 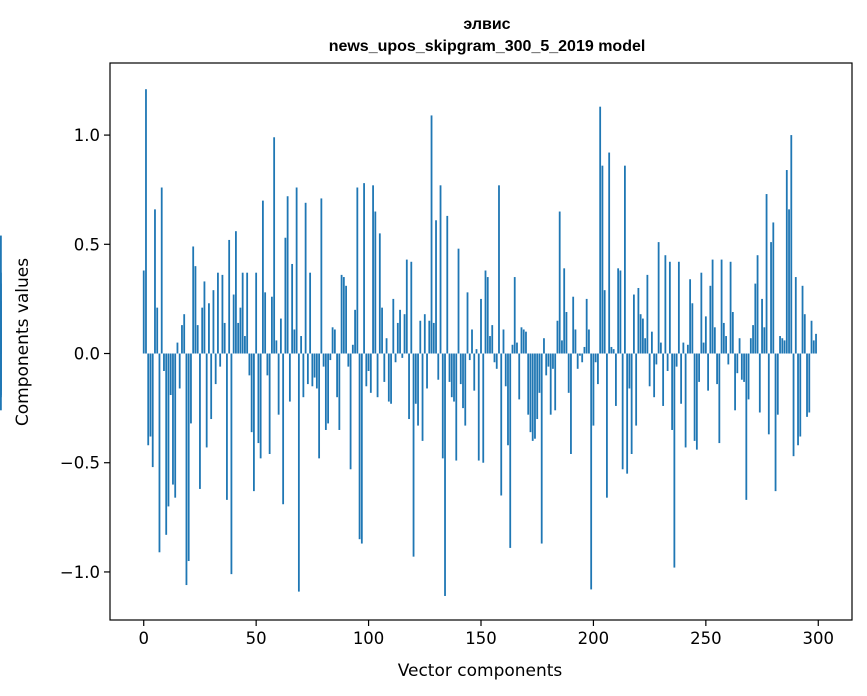 I want to click on x-tick-label: 100, so click(x=369, y=638).